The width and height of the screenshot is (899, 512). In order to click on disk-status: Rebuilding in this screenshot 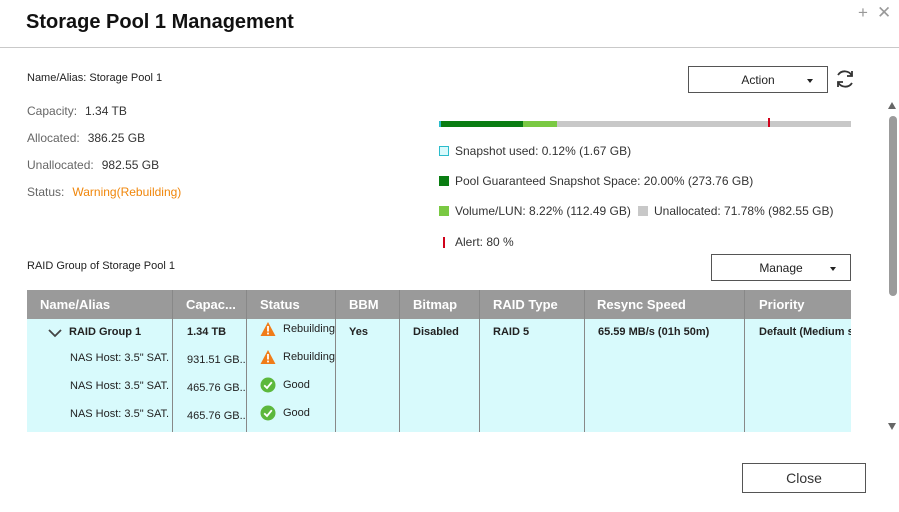, I will do `click(297, 357)`.